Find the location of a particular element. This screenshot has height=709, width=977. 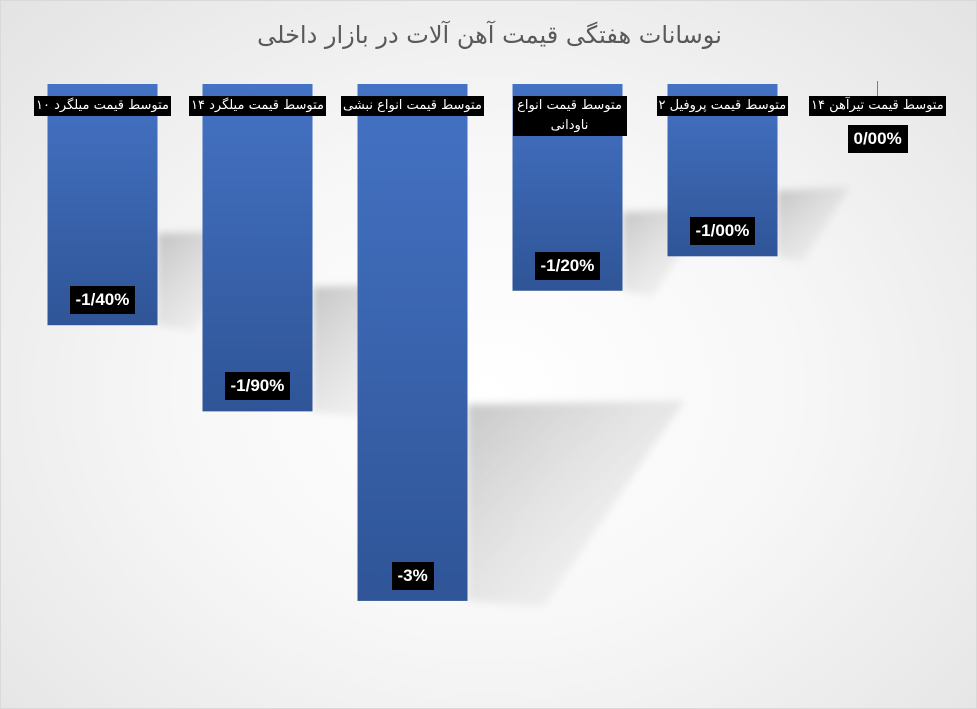

data-label: -1/40% is located at coordinates (102, 300).